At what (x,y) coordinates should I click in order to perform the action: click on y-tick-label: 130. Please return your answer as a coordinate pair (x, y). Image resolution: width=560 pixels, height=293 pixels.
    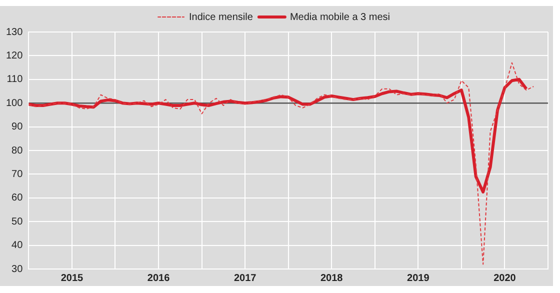
    Looking at the image, I should click on (15, 32).